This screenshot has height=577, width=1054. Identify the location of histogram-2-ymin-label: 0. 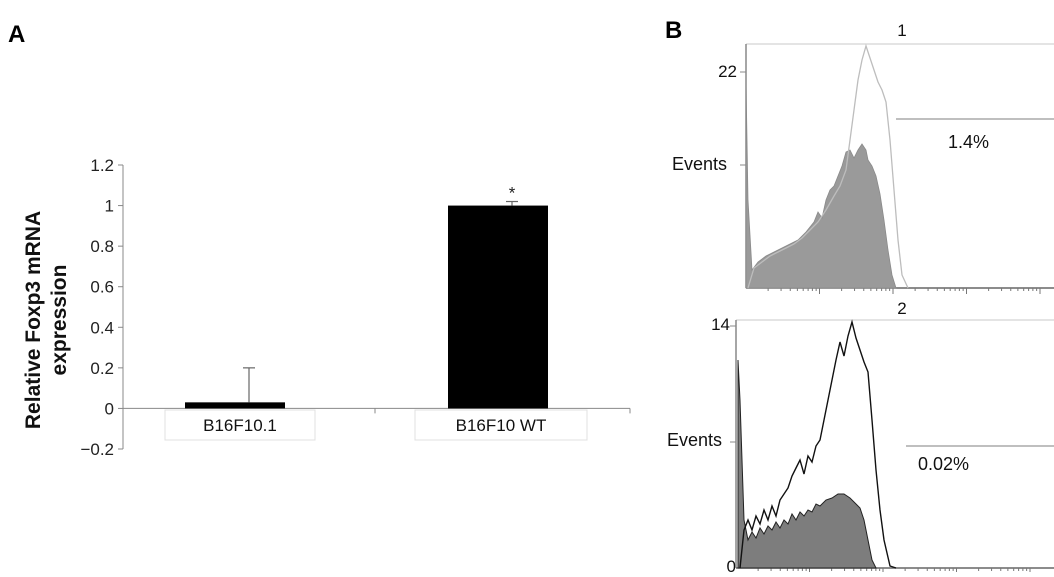
(731, 564).